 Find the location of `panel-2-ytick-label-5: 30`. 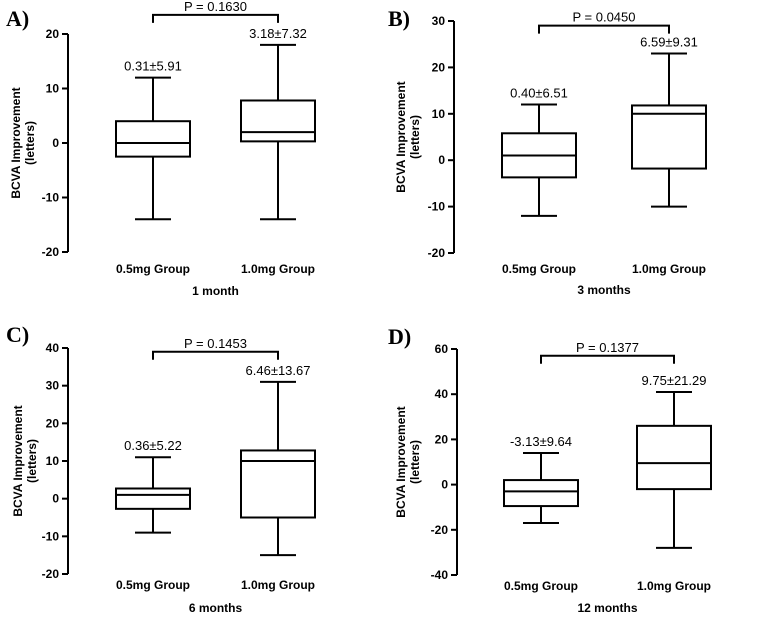

panel-2-ytick-label-5: 30 is located at coordinates (439, 21).